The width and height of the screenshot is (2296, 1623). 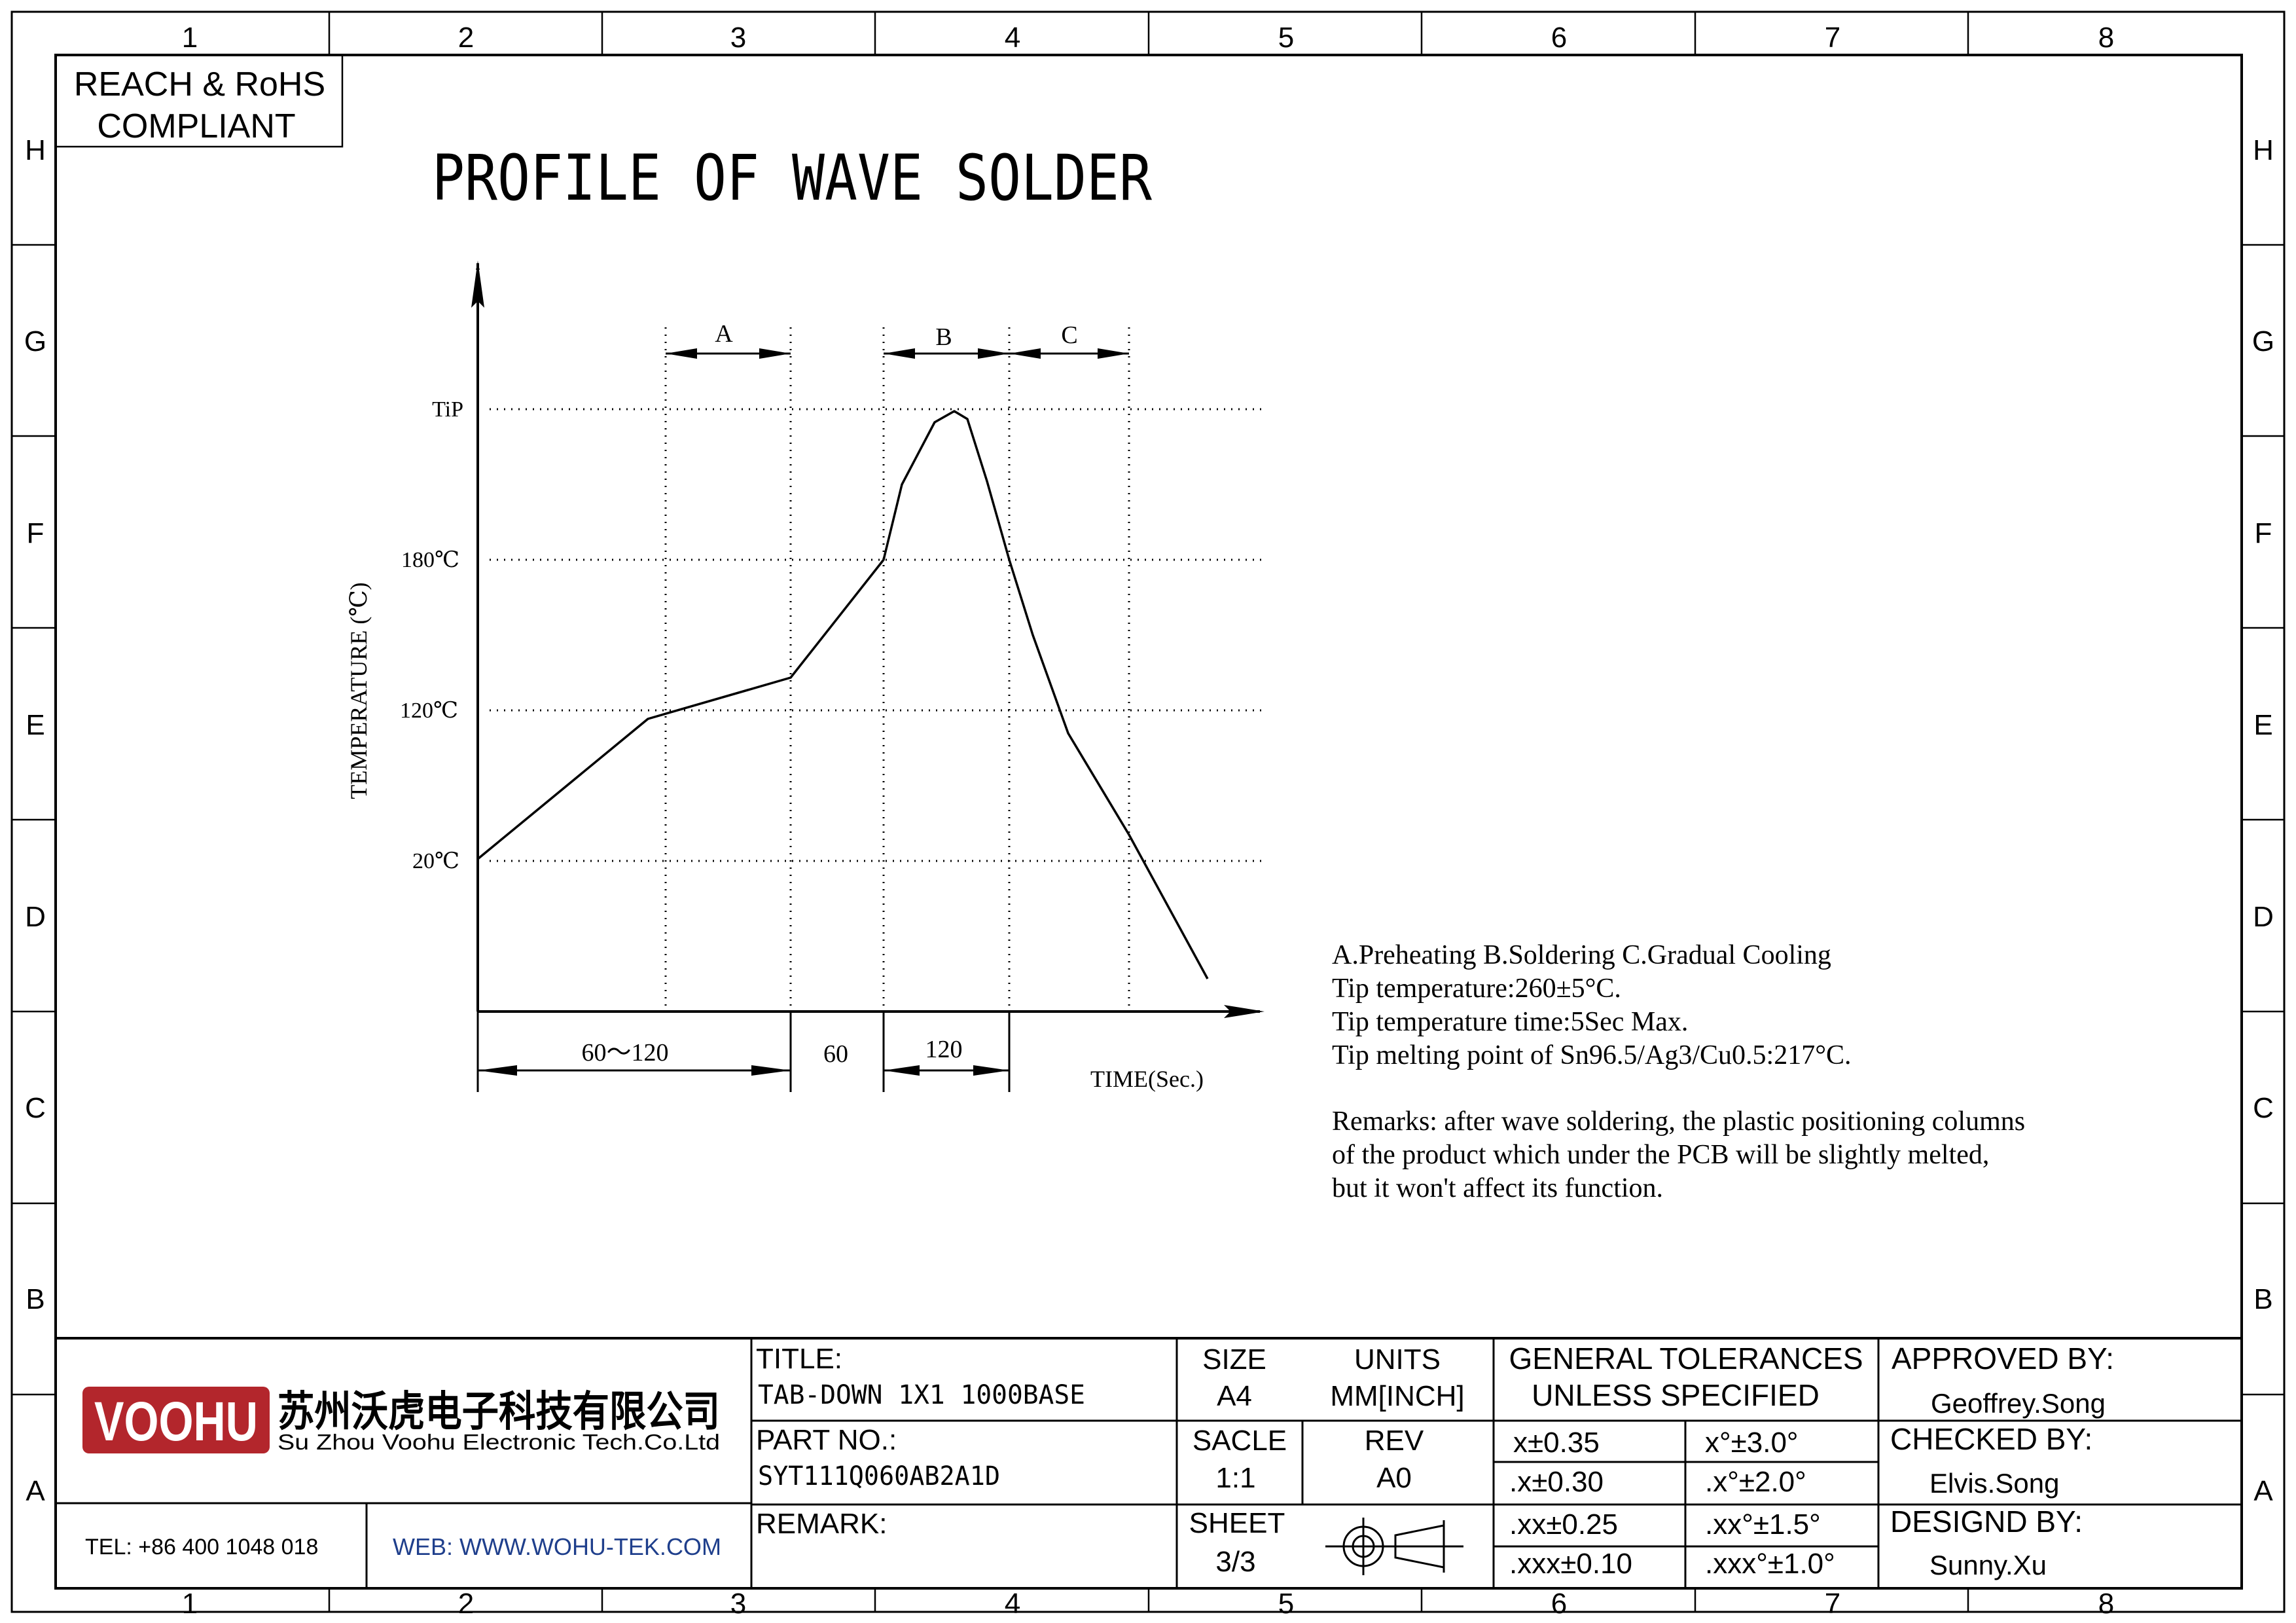 I want to click on col-label-bottom: 3, so click(x=738, y=1604).